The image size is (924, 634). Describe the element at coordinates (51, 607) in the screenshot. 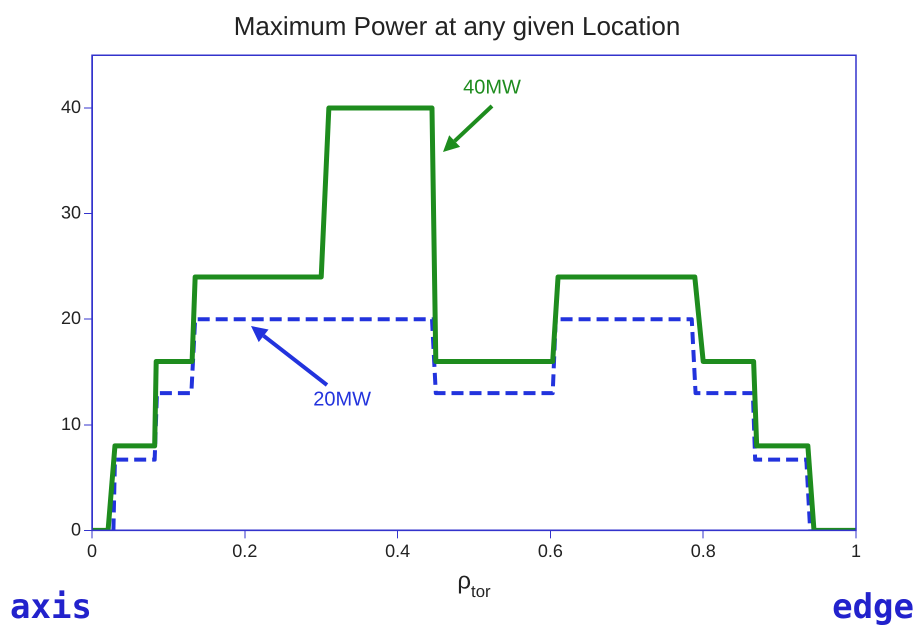

I see `text: axis` at that location.